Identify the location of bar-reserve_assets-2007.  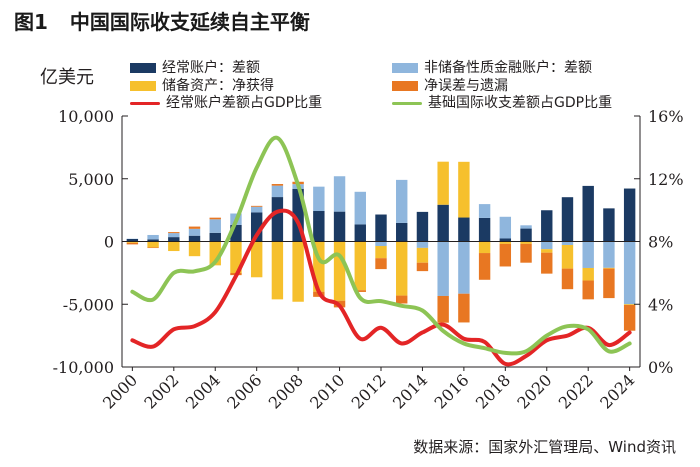
(277, 270).